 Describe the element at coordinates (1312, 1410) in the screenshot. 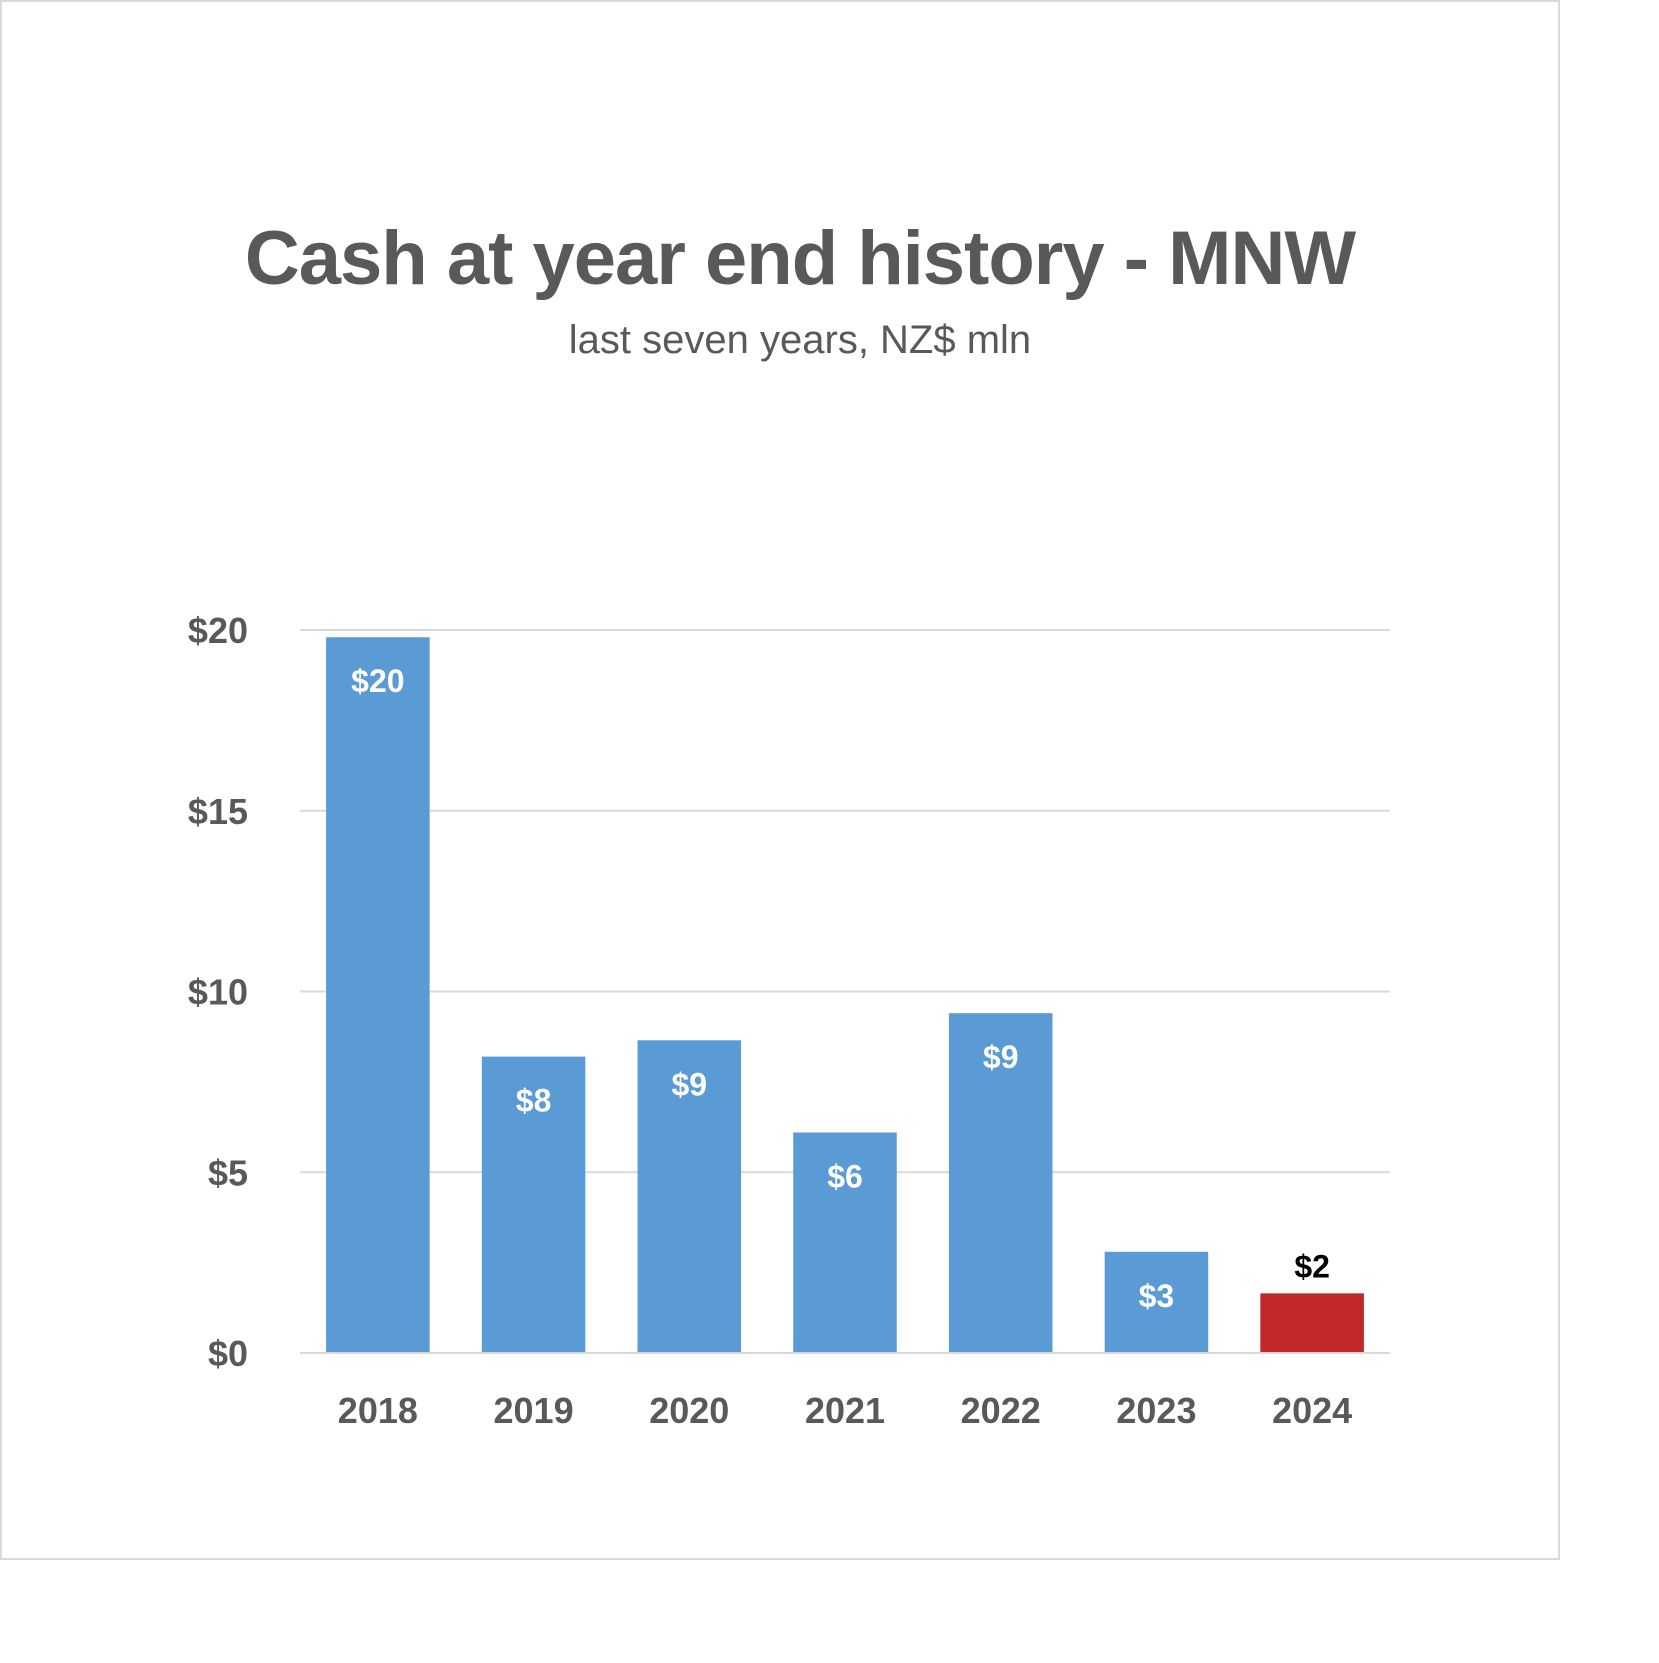

I see `x-tick-label: 2024` at that location.